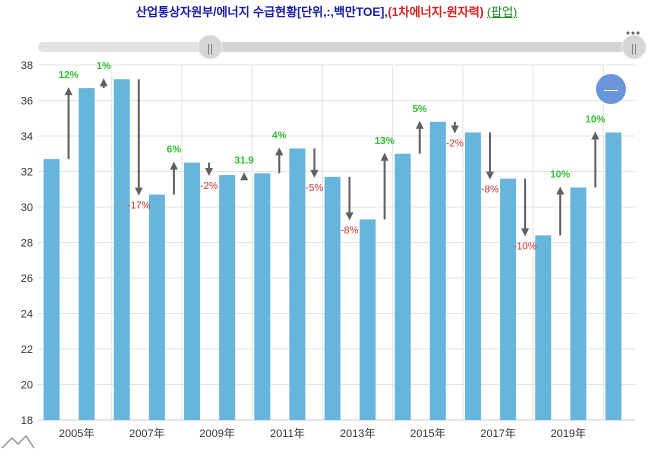 This screenshot has height=470, width=653. What do you see at coordinates (543, 327) in the screenshot?
I see `bar-2018` at bounding box center [543, 327].